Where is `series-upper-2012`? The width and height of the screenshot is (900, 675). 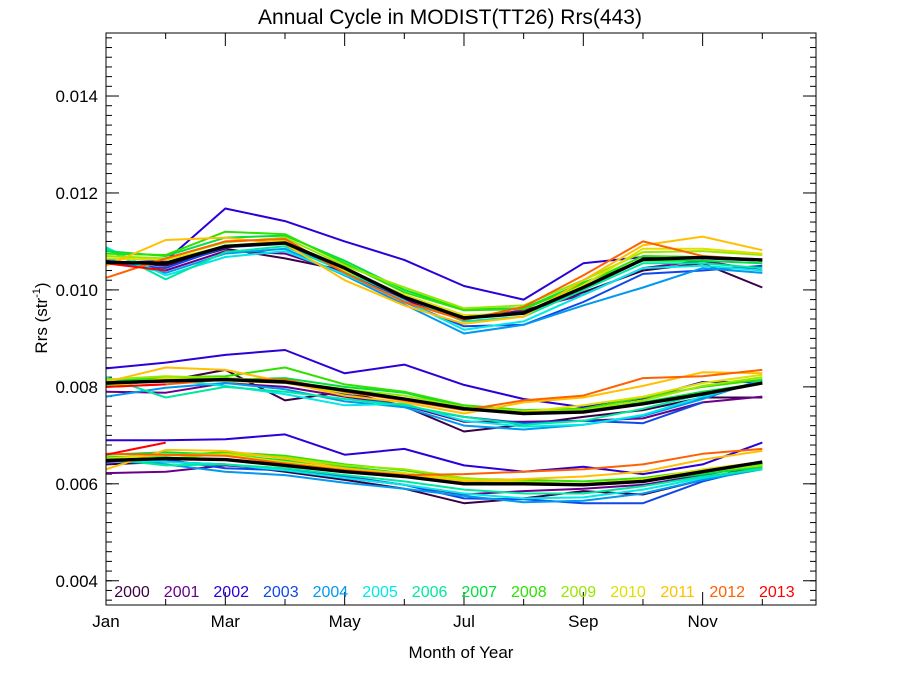 series-upper-2012 is located at coordinates (434, 279).